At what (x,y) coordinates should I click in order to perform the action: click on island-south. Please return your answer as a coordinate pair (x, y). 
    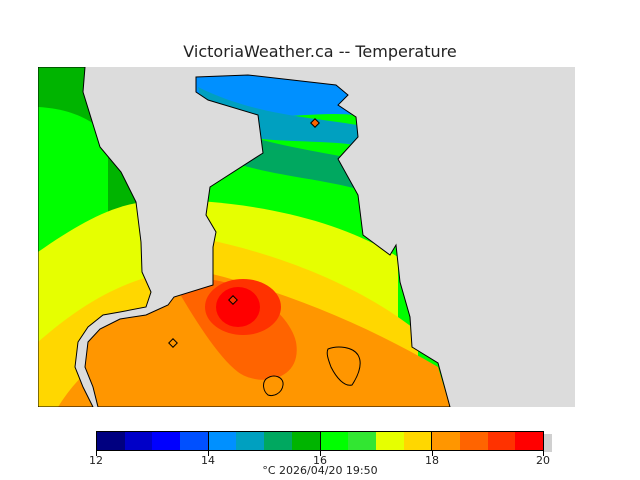
    Looking at the image, I should click on (273, 385).